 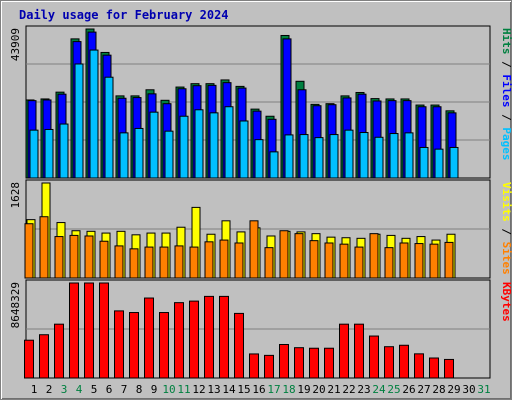 I want to click on chart-title: Daily usage for February 2024, so click(x=124, y=15).